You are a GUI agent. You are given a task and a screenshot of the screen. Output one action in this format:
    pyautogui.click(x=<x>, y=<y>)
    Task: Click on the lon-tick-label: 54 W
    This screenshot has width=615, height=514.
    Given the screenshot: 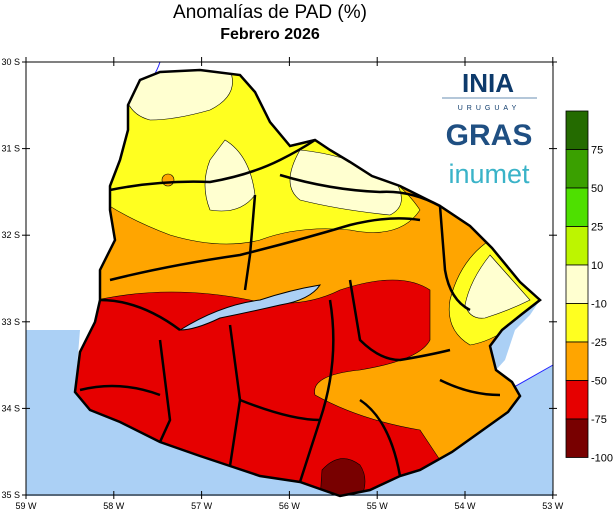 What is the action you would take?
    pyautogui.click(x=465, y=506)
    